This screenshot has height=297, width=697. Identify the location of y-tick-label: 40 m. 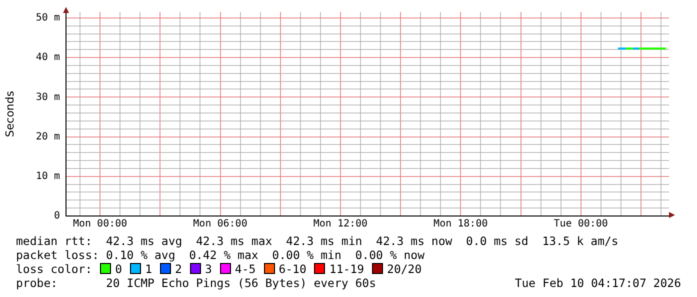
(48, 58).